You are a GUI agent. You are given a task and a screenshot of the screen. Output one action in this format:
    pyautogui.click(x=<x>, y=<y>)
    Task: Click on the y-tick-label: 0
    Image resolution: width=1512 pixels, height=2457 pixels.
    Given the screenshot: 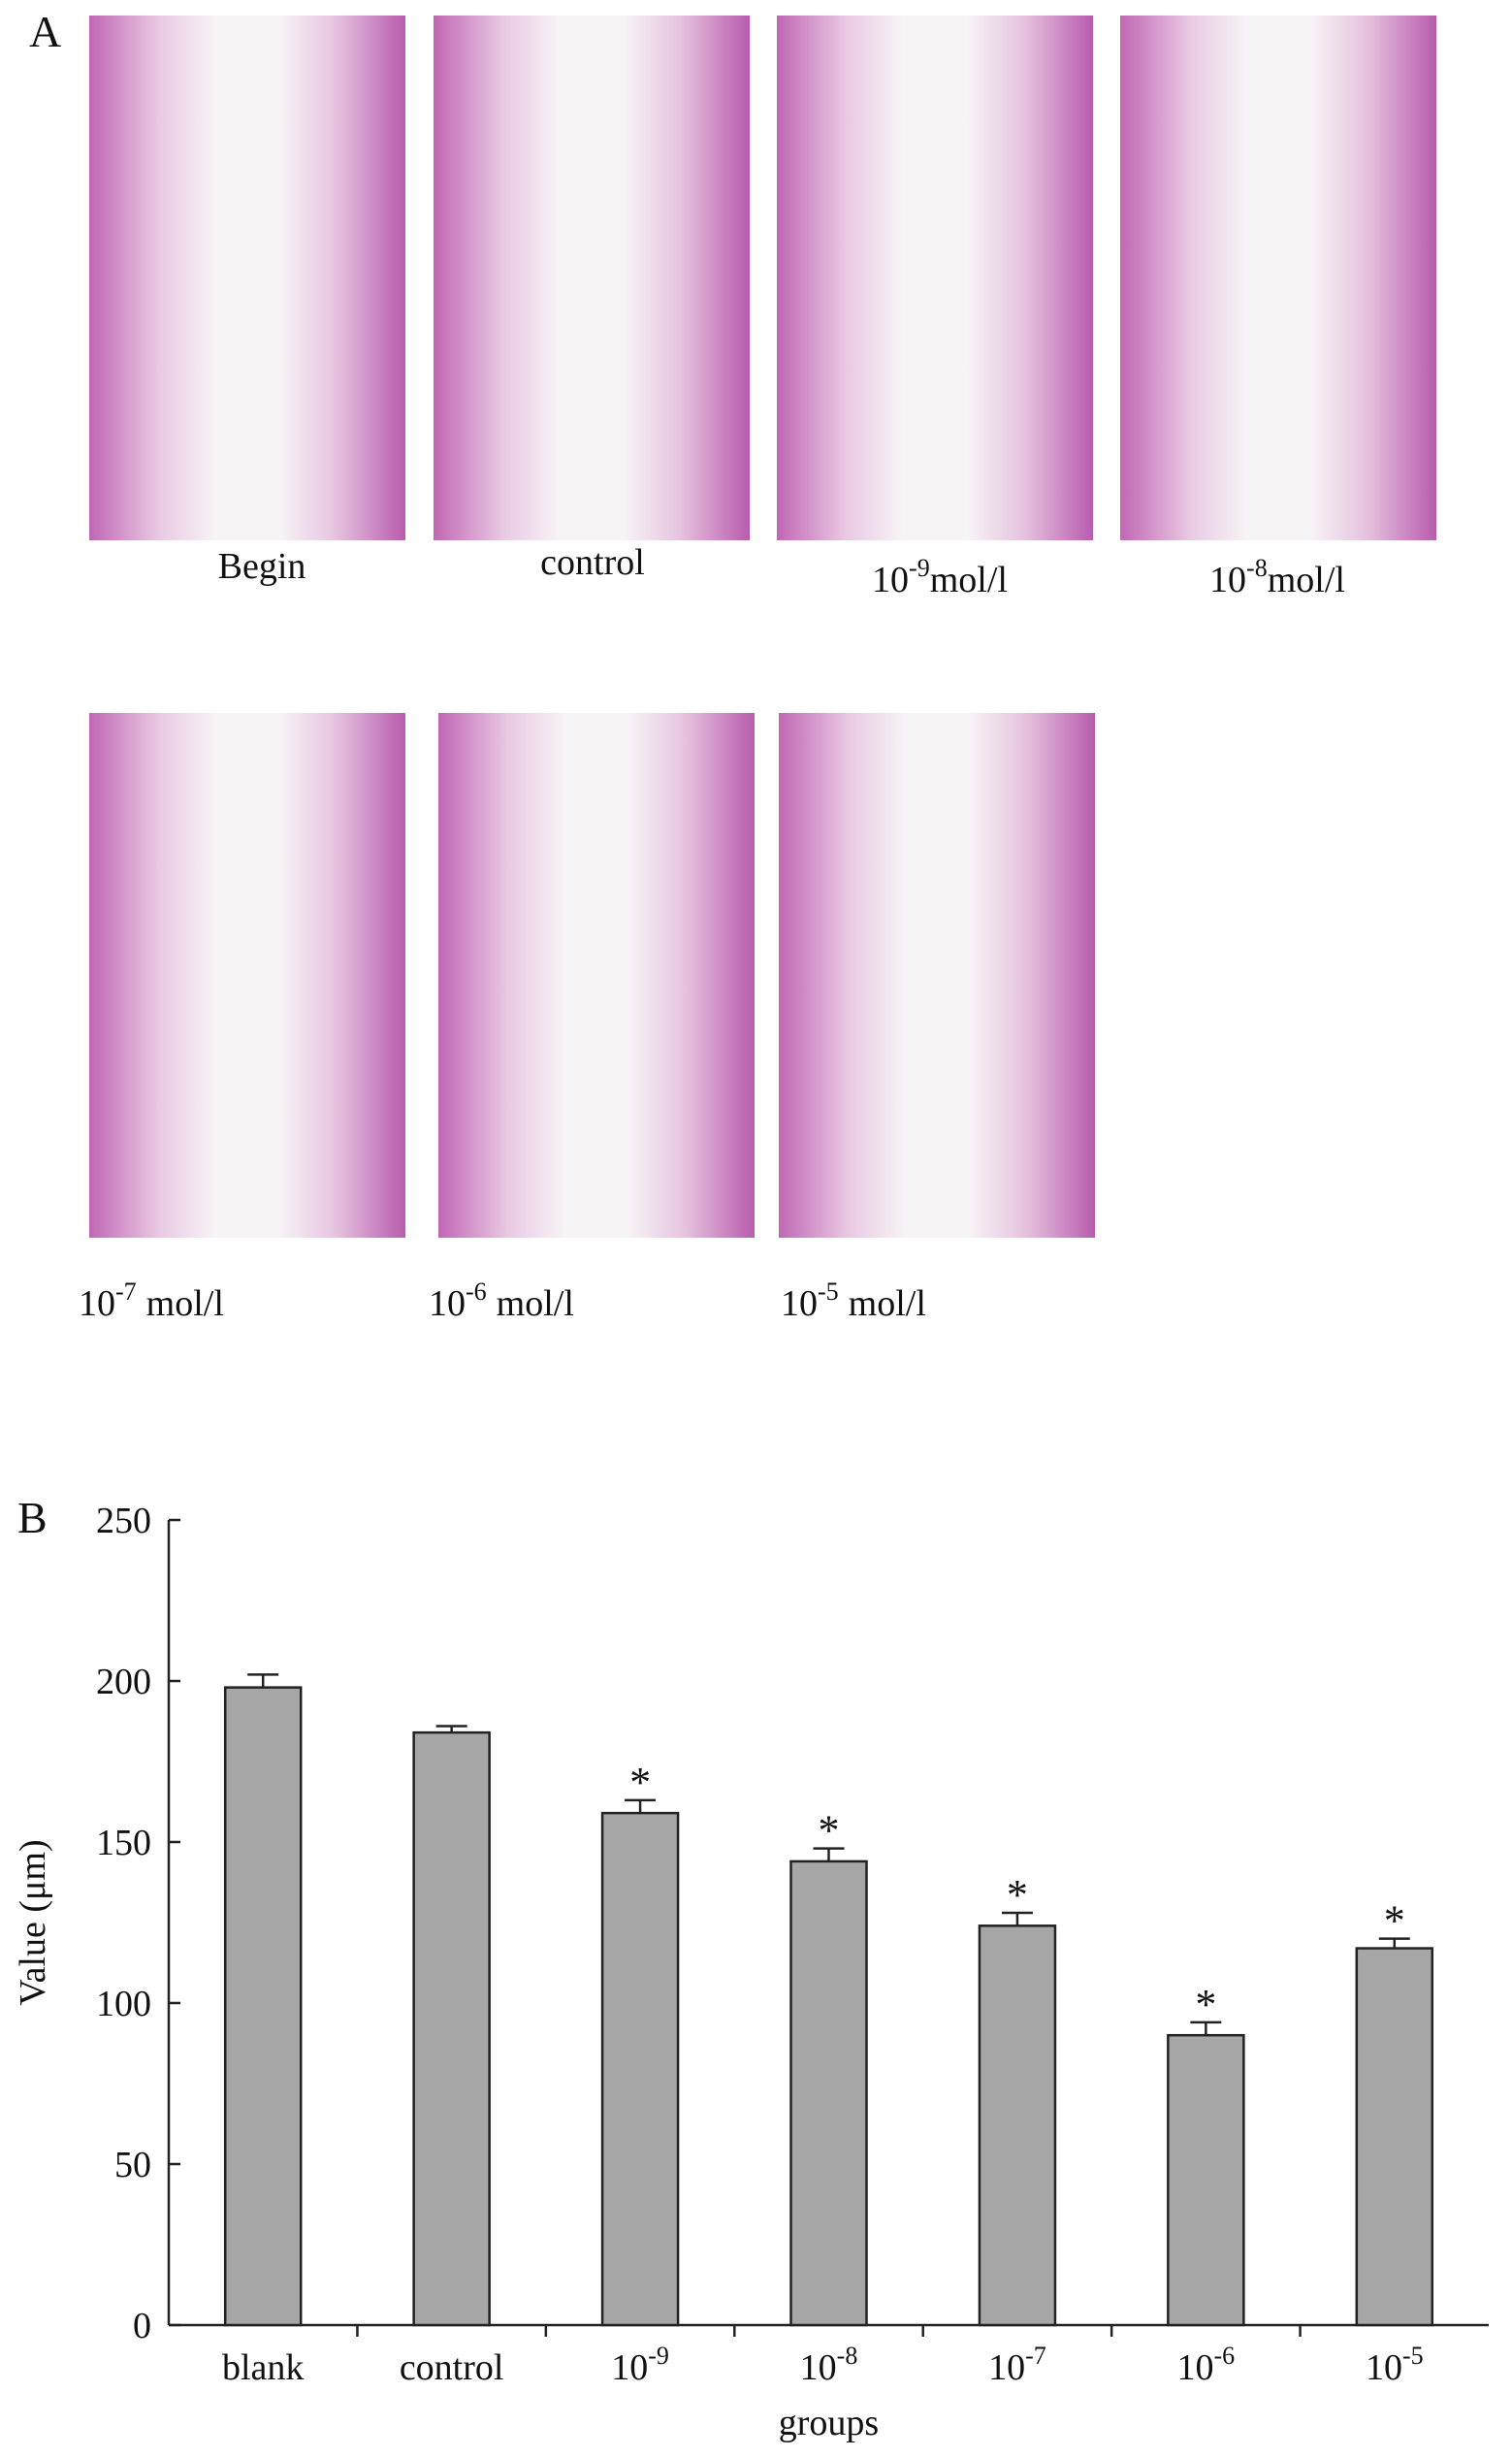 What is the action you would take?
    pyautogui.click(x=142, y=2326)
    